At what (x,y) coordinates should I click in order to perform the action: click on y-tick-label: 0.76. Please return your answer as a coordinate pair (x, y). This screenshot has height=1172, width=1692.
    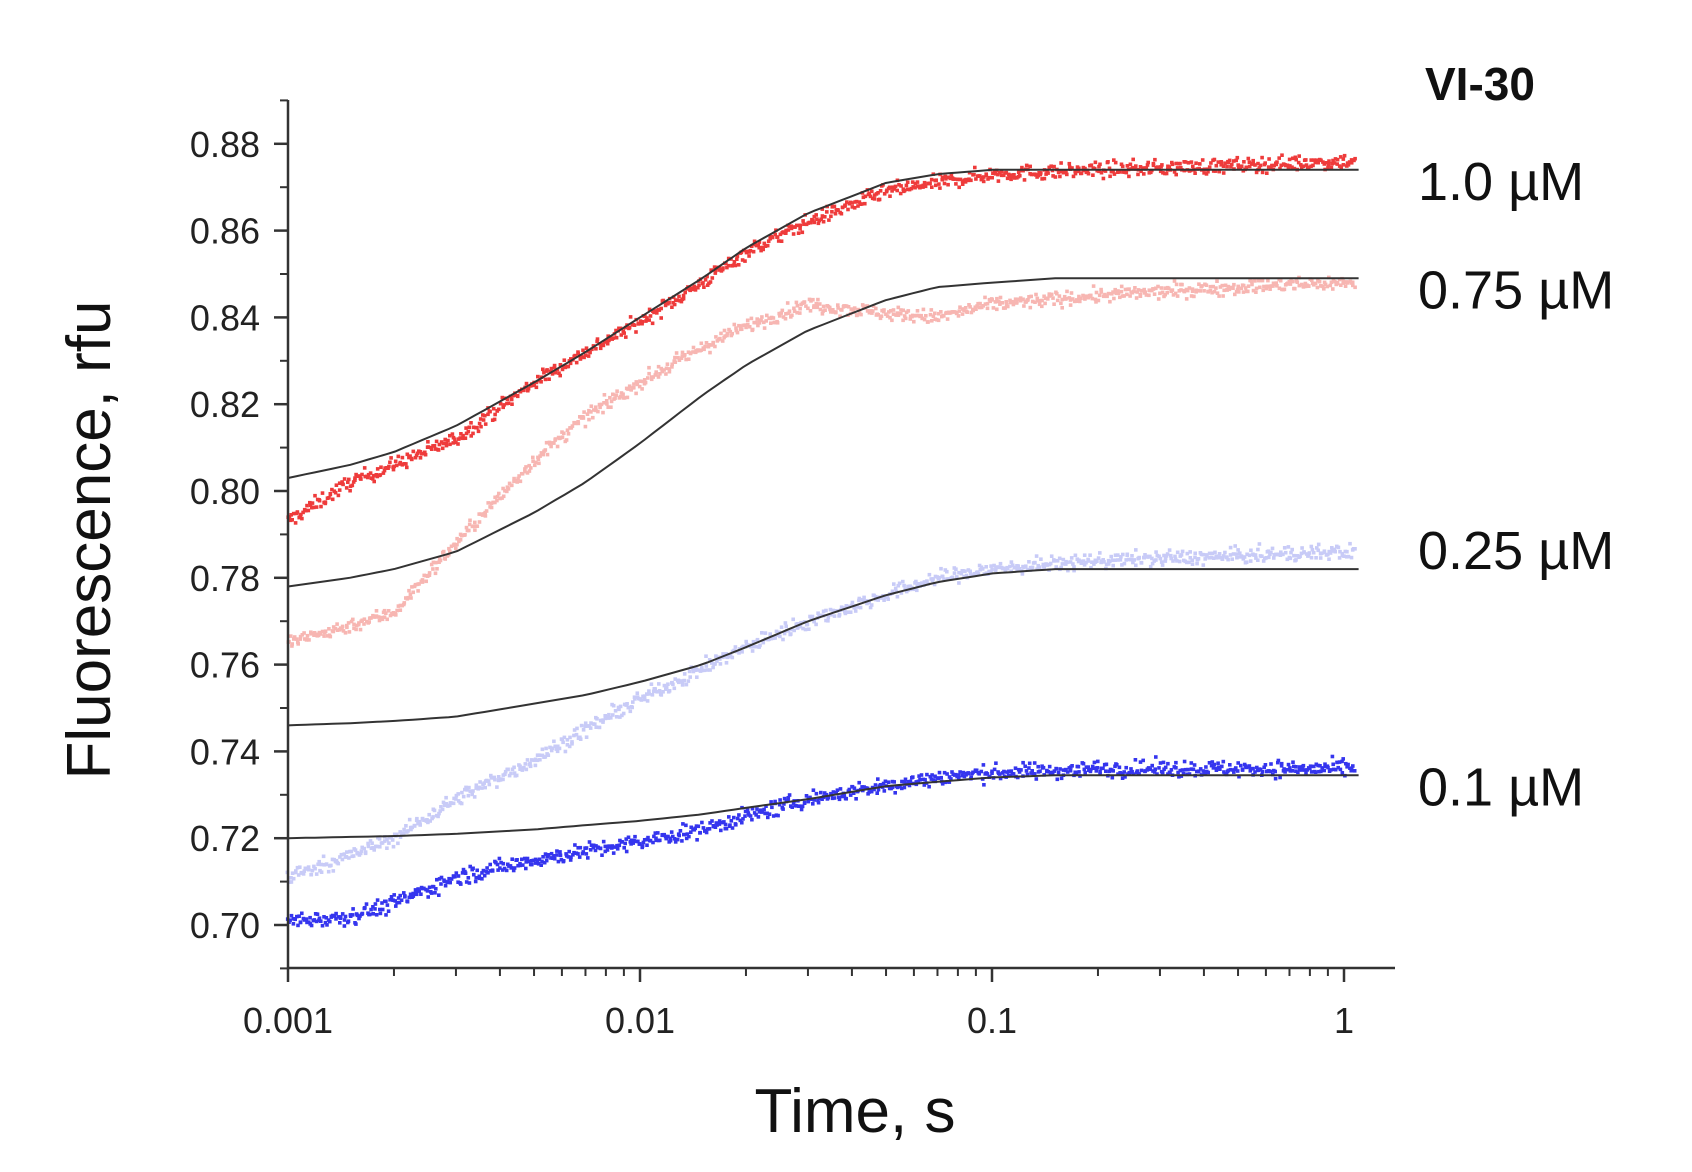
    Looking at the image, I should click on (225, 665).